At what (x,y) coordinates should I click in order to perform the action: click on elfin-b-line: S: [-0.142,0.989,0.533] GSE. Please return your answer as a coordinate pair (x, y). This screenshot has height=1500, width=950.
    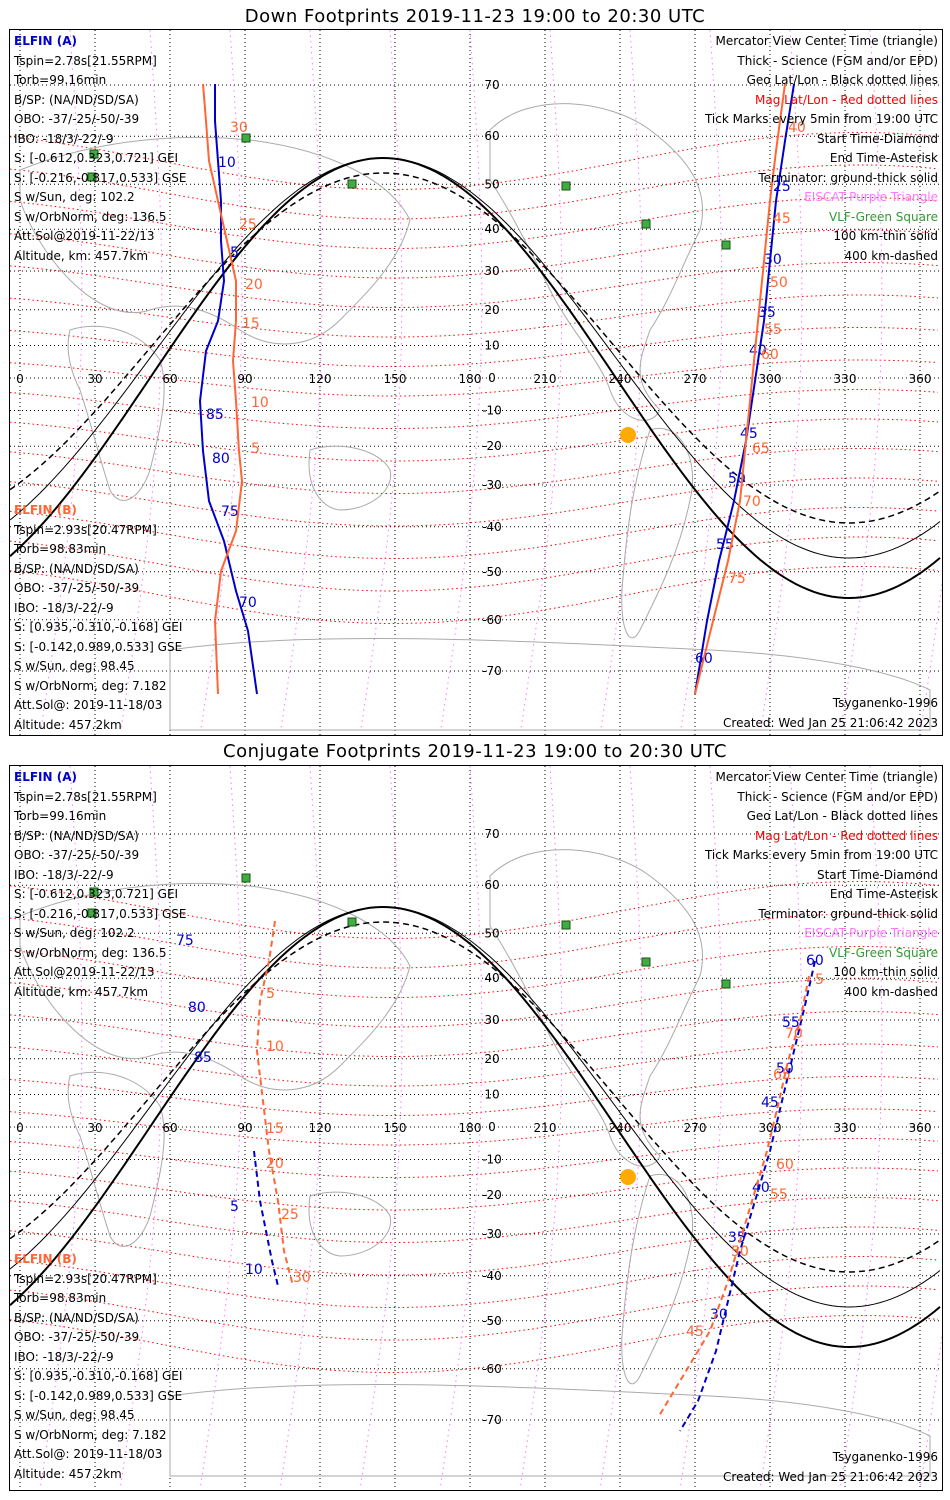
    Looking at the image, I should click on (98, 1395).